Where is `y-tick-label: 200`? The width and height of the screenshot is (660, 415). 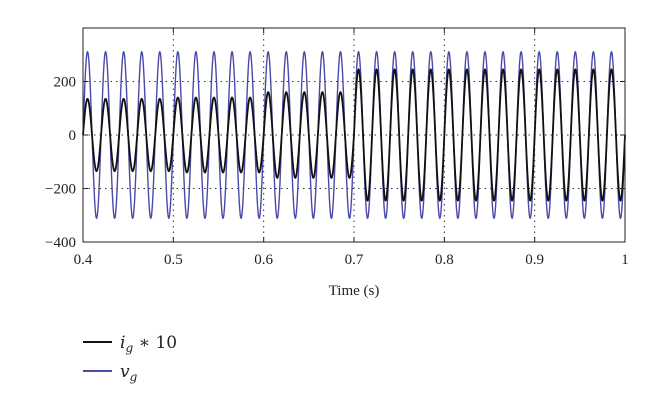
y-tick-label: 200 is located at coordinates (65, 83).